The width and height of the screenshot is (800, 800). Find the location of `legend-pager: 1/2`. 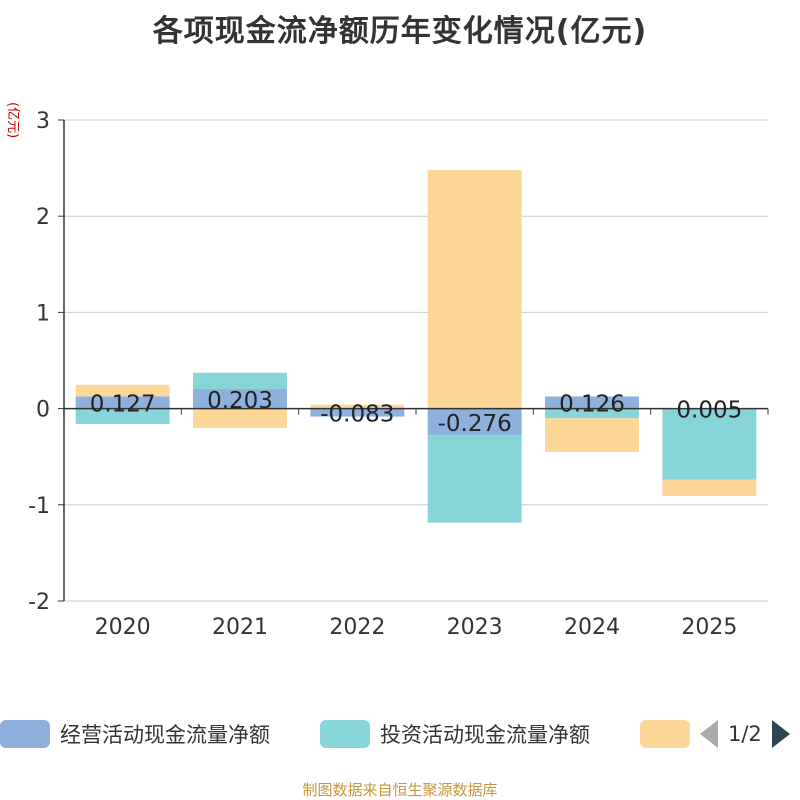

legend-pager: 1/2 is located at coordinates (745, 734).